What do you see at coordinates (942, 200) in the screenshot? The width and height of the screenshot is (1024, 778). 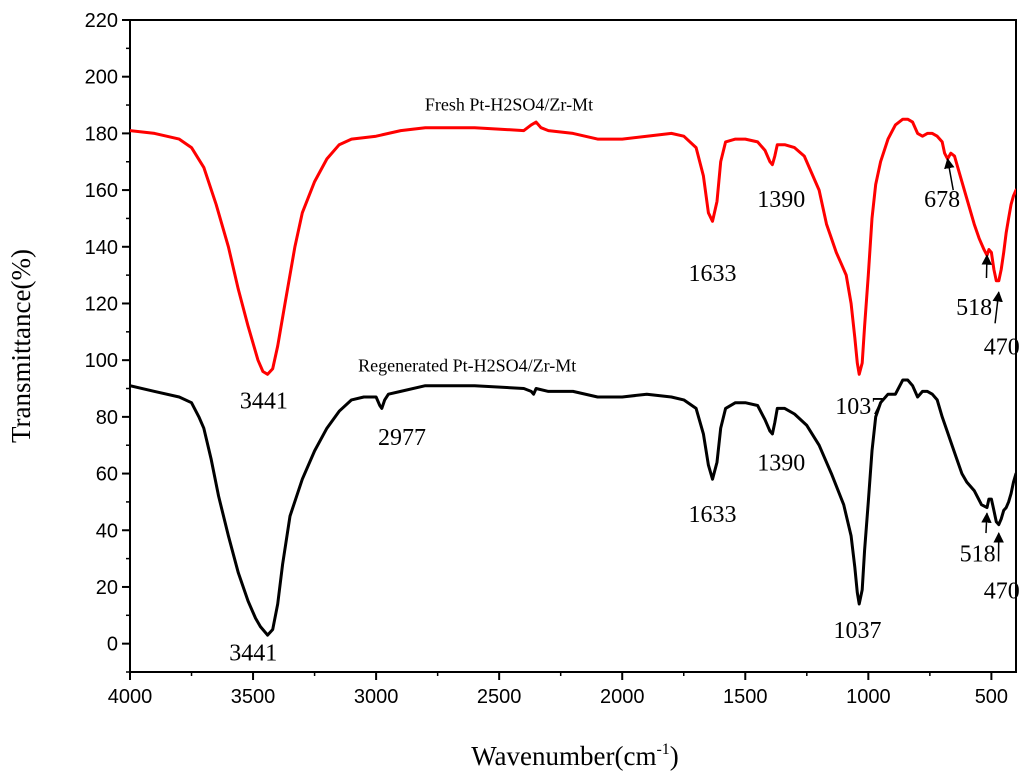 I see `peak-label: 678` at bounding box center [942, 200].